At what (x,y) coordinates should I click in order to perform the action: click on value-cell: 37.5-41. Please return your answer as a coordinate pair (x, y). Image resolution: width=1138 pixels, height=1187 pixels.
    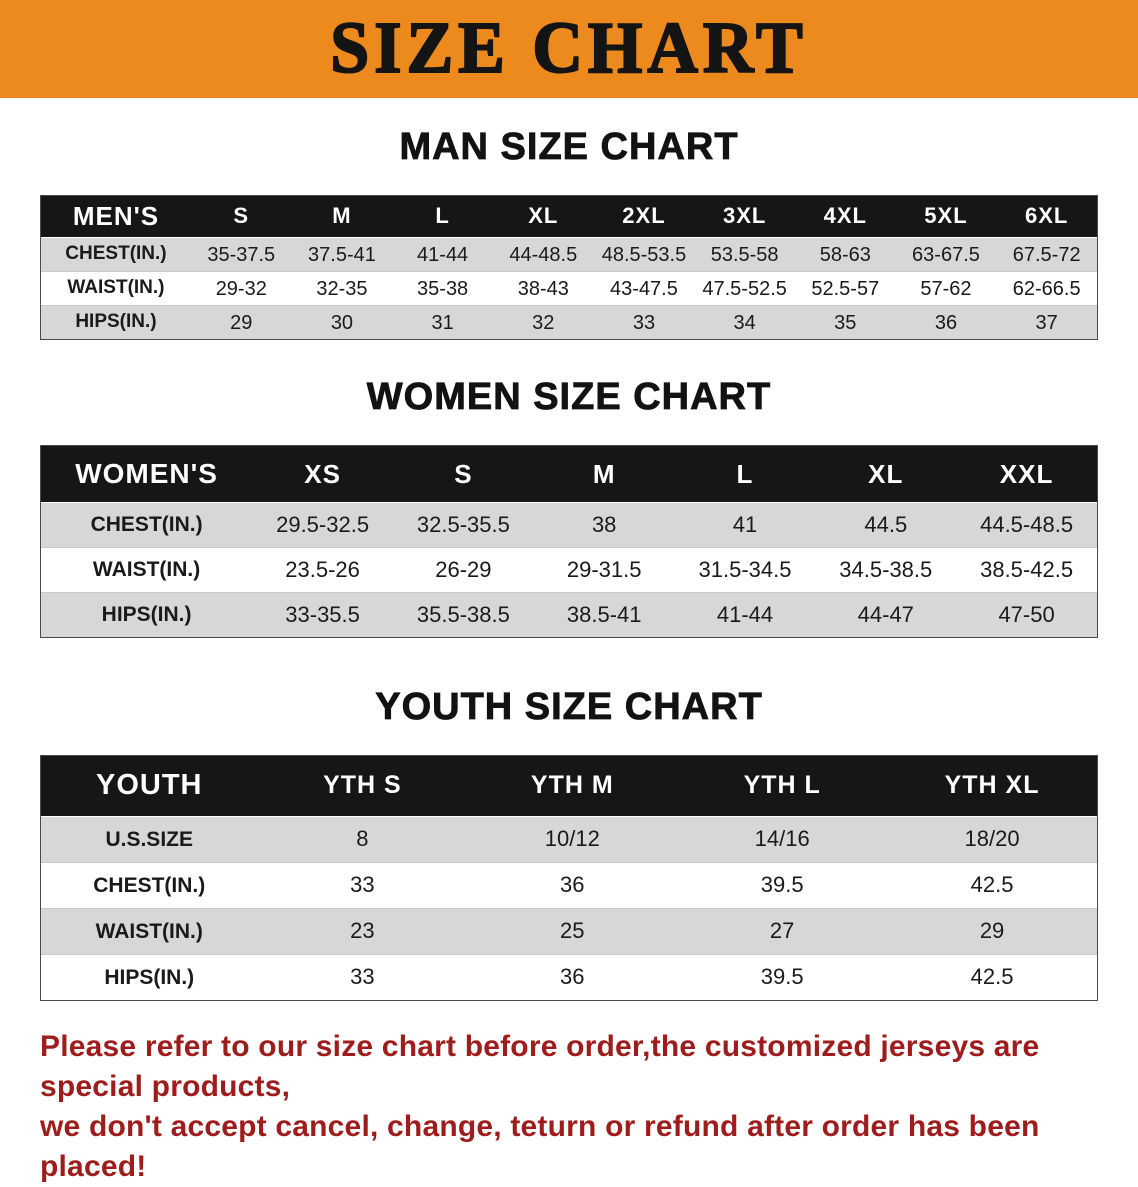
    Looking at the image, I should click on (342, 254).